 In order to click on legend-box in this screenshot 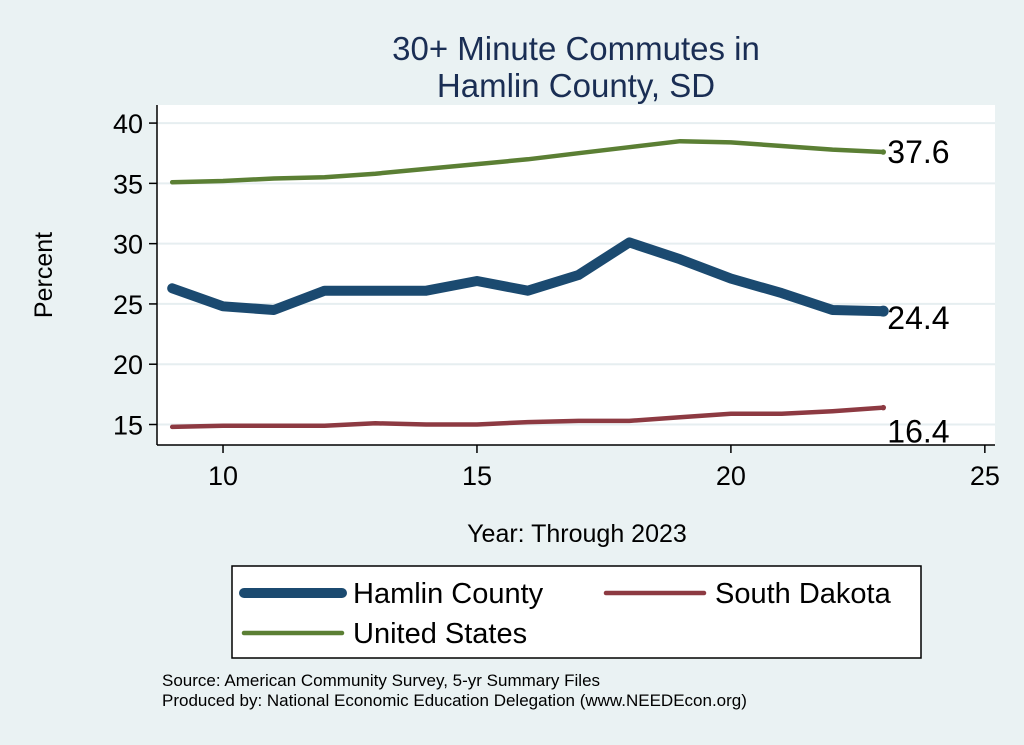, I will do `click(576, 612)`.